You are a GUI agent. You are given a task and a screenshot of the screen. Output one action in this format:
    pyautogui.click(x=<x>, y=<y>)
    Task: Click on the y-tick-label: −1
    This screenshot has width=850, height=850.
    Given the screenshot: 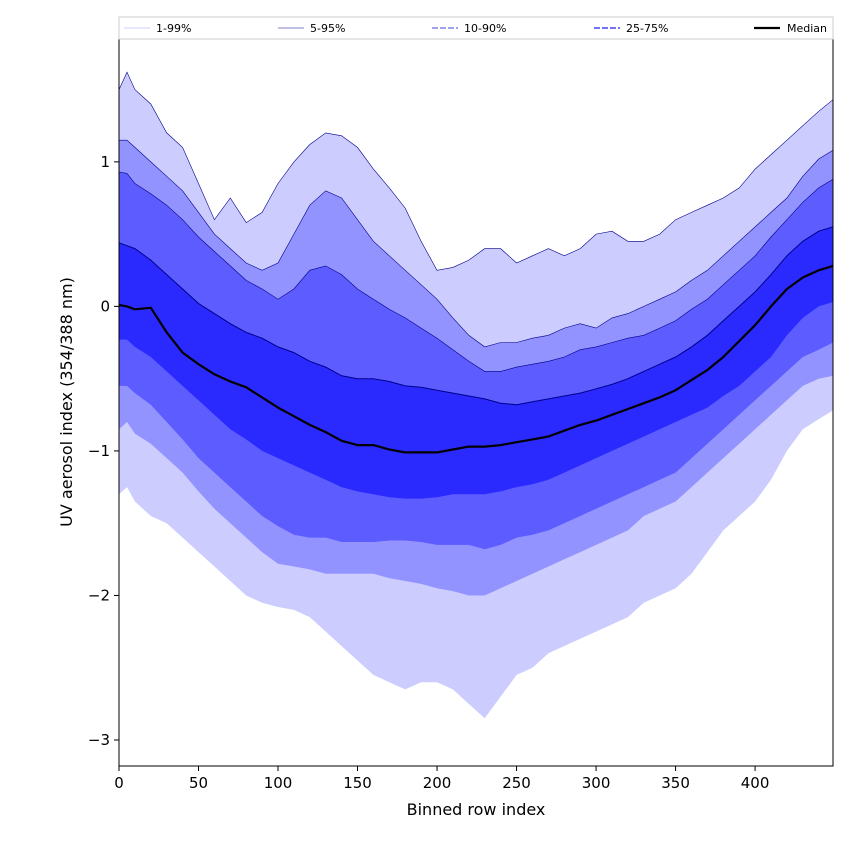 What is the action you would take?
    pyautogui.click(x=99, y=451)
    